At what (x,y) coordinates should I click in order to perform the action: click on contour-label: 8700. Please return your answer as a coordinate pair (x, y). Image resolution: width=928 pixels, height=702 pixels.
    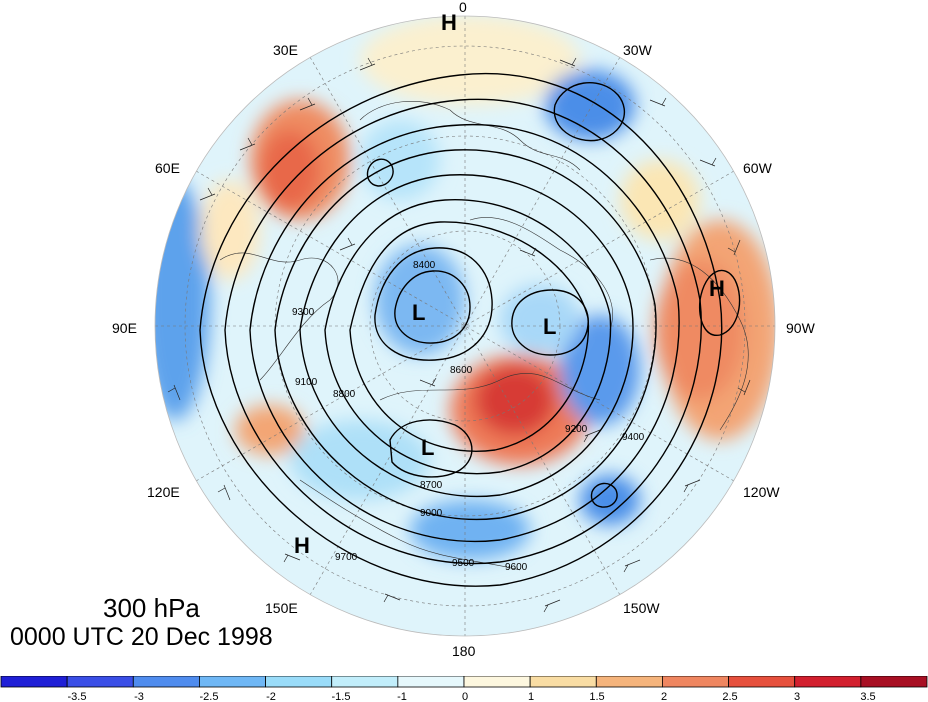
    Looking at the image, I should click on (431, 485).